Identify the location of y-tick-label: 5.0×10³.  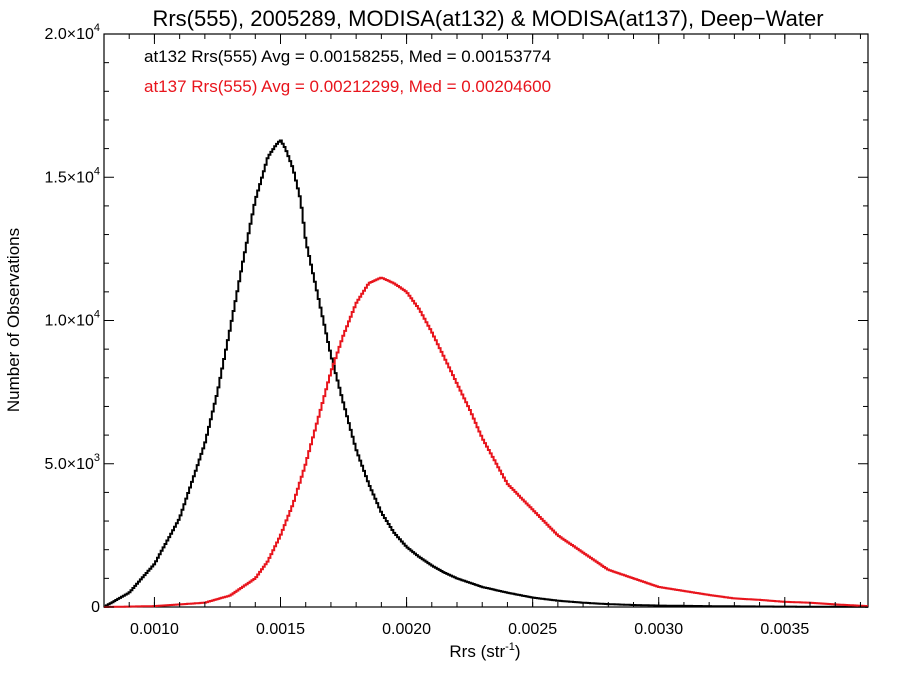
(72, 462).